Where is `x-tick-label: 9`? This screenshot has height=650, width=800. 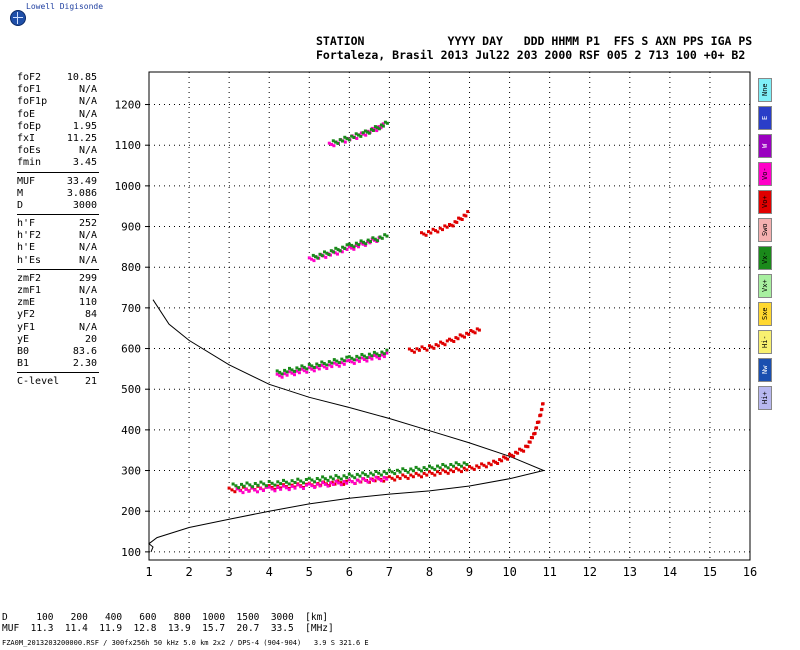 x-tick-label: 9 is located at coordinates (469, 572).